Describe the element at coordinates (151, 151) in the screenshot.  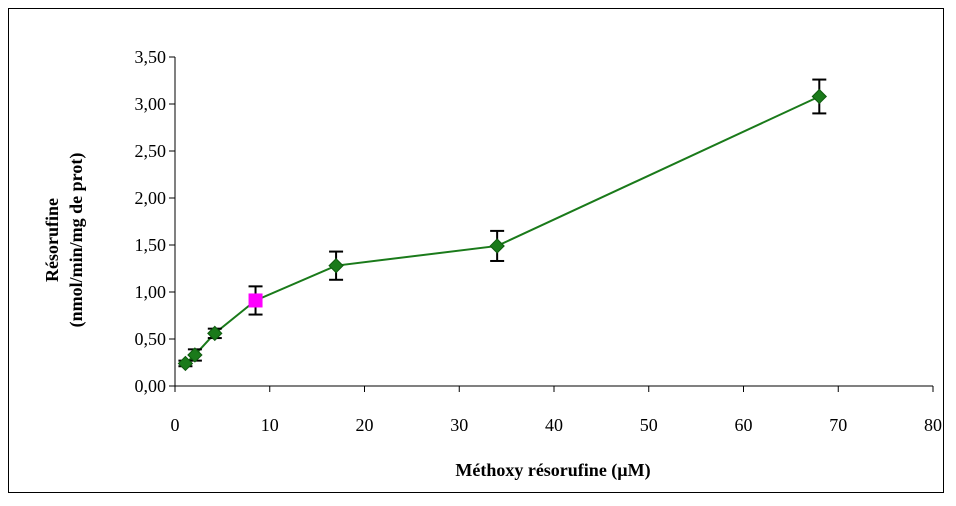
I see `y-tick-label: 2,50` at that location.